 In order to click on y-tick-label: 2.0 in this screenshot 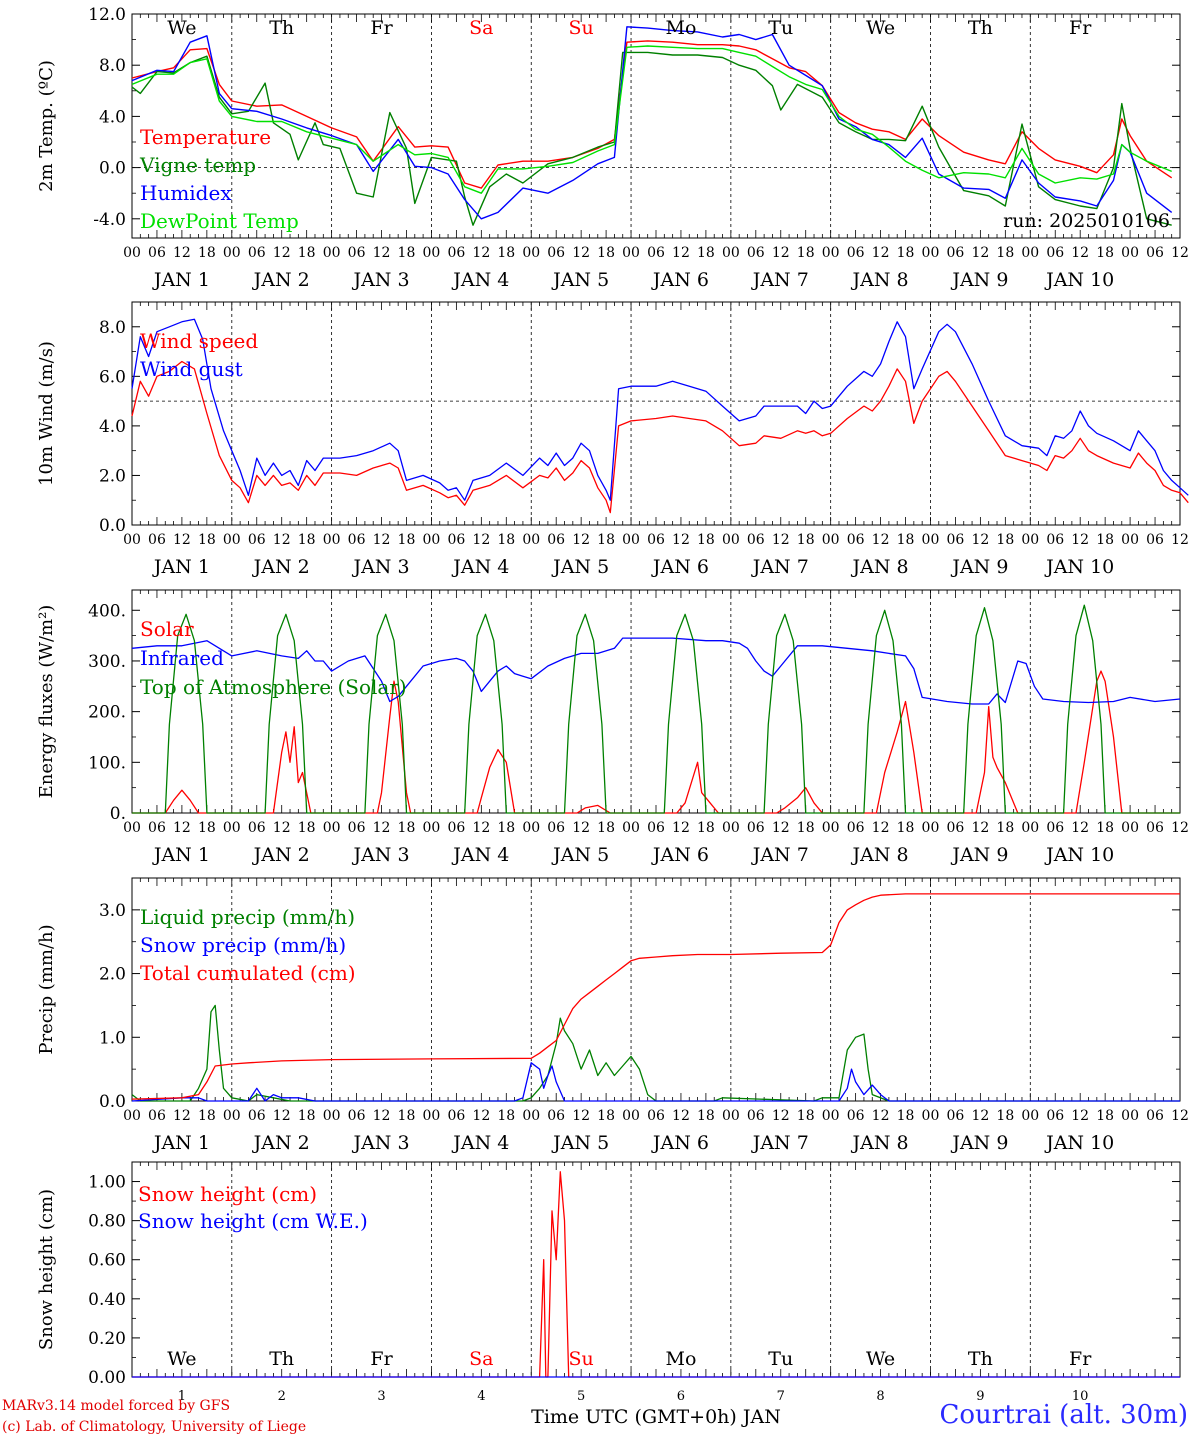, I will do `click(112, 476)`.